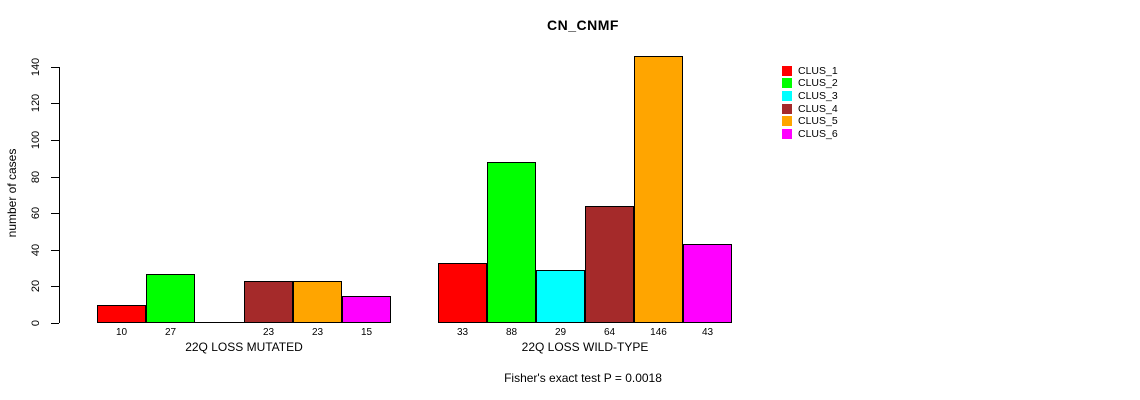 The image size is (1140, 400). Describe the element at coordinates (170, 332) in the screenshot. I see `bar-value-label: 27` at that location.